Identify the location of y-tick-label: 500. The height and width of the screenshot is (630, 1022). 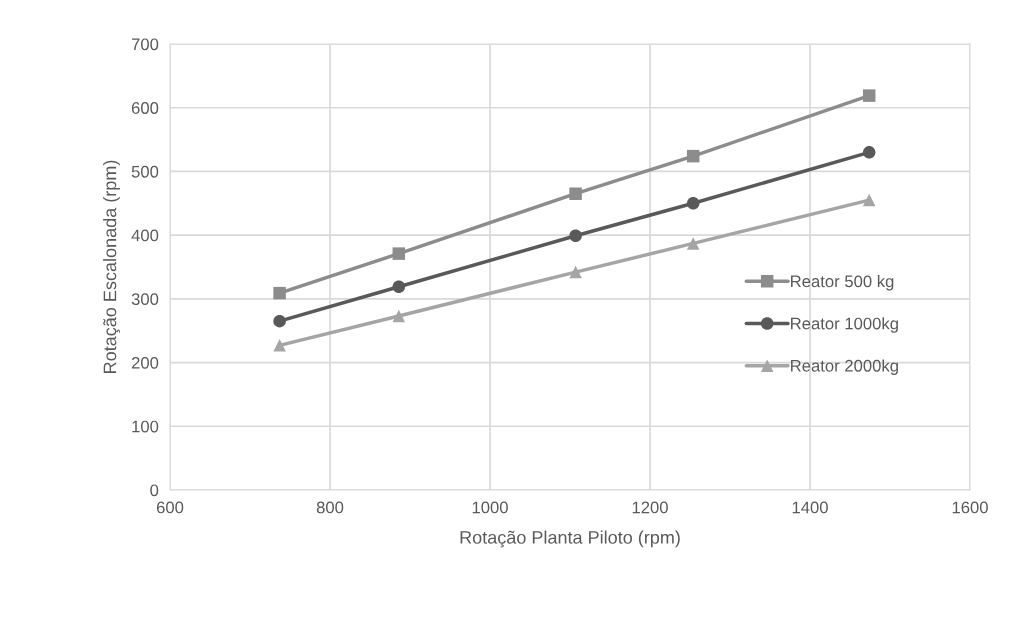
(145, 171).